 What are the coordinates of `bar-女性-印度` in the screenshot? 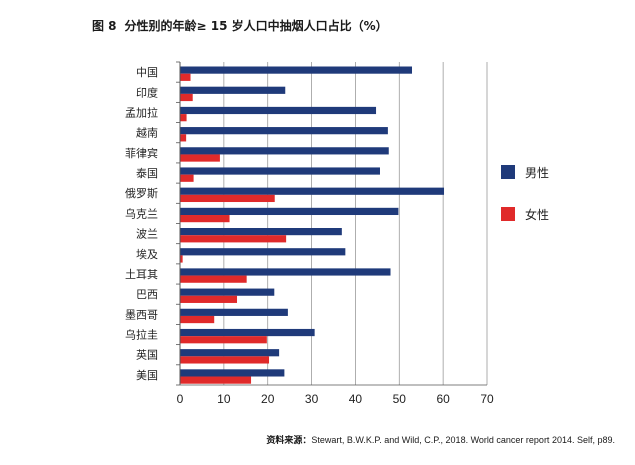 It's located at (186, 97).